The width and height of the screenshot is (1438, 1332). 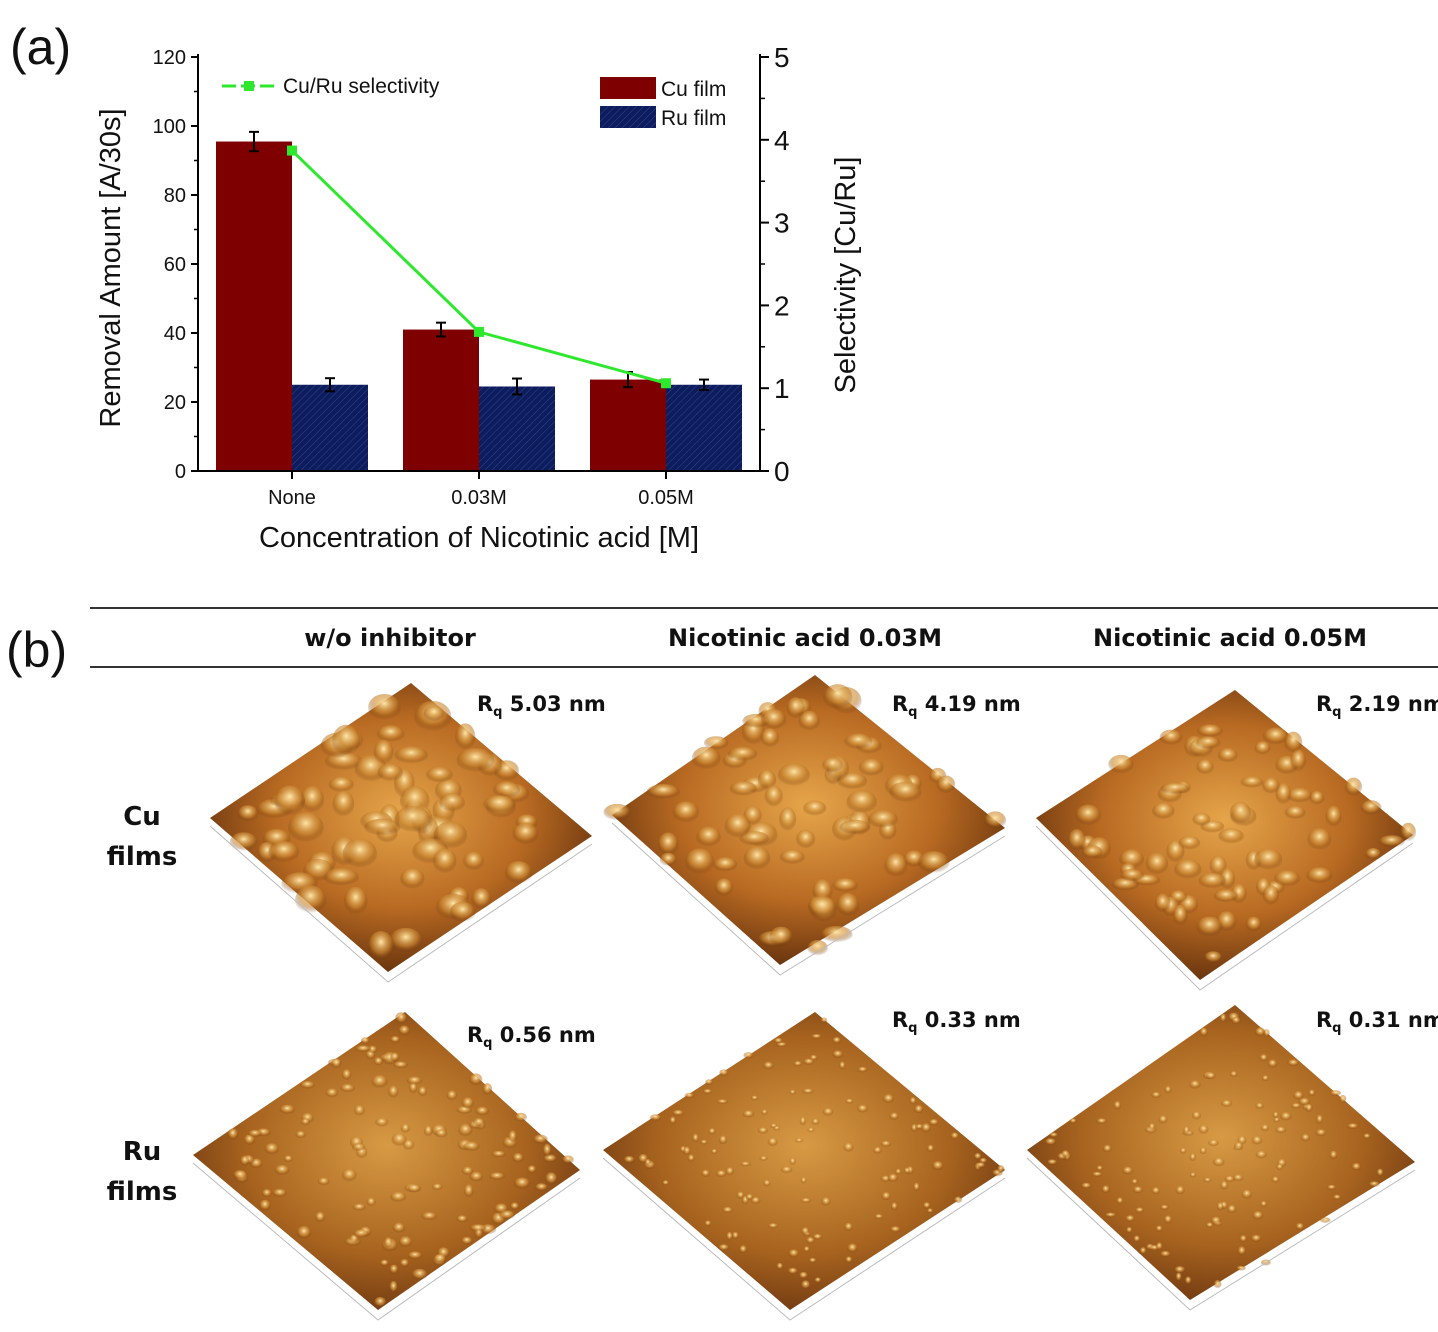 I want to click on legend-selectivity-marker, so click(x=249, y=86).